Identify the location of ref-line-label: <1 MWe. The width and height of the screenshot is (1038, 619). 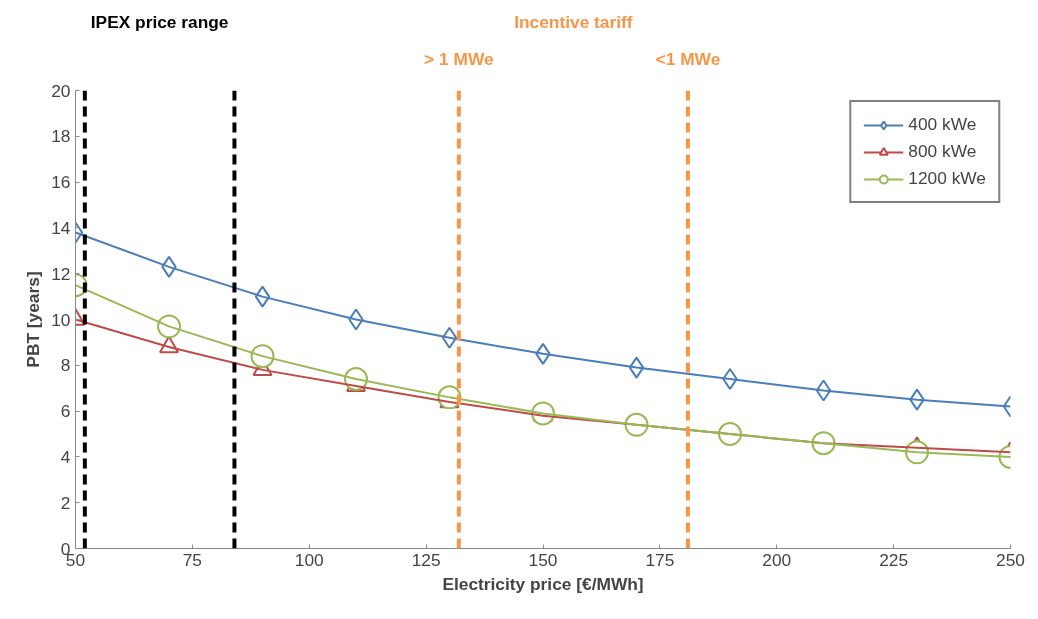
(688, 59).